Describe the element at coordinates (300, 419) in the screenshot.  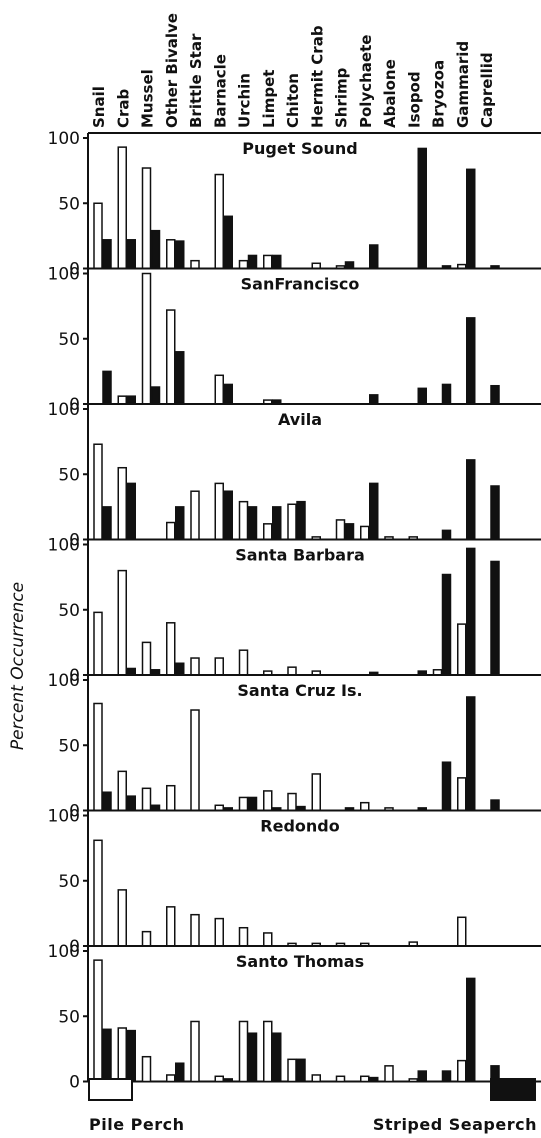
I see `panel-title: Avila` at that location.